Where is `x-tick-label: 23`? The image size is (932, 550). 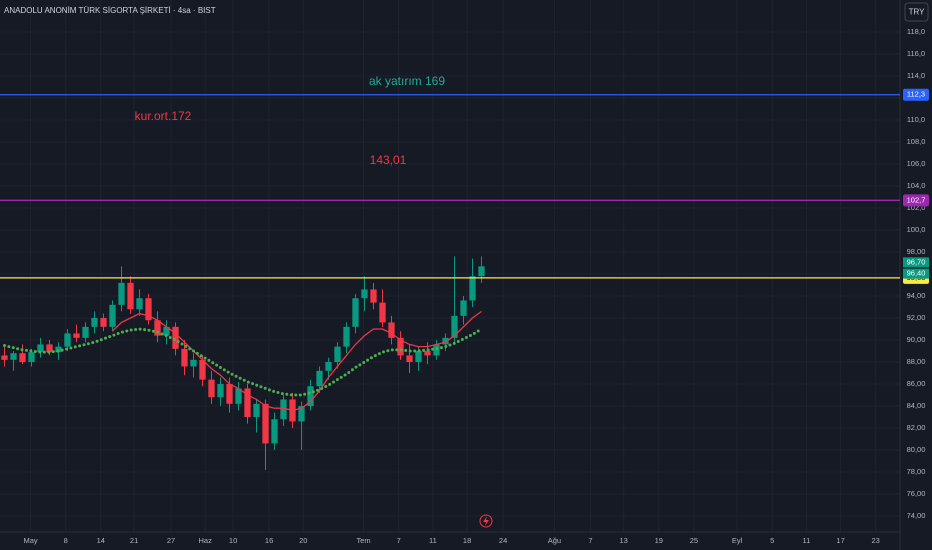 x-tick-label: 23 is located at coordinates (876, 540).